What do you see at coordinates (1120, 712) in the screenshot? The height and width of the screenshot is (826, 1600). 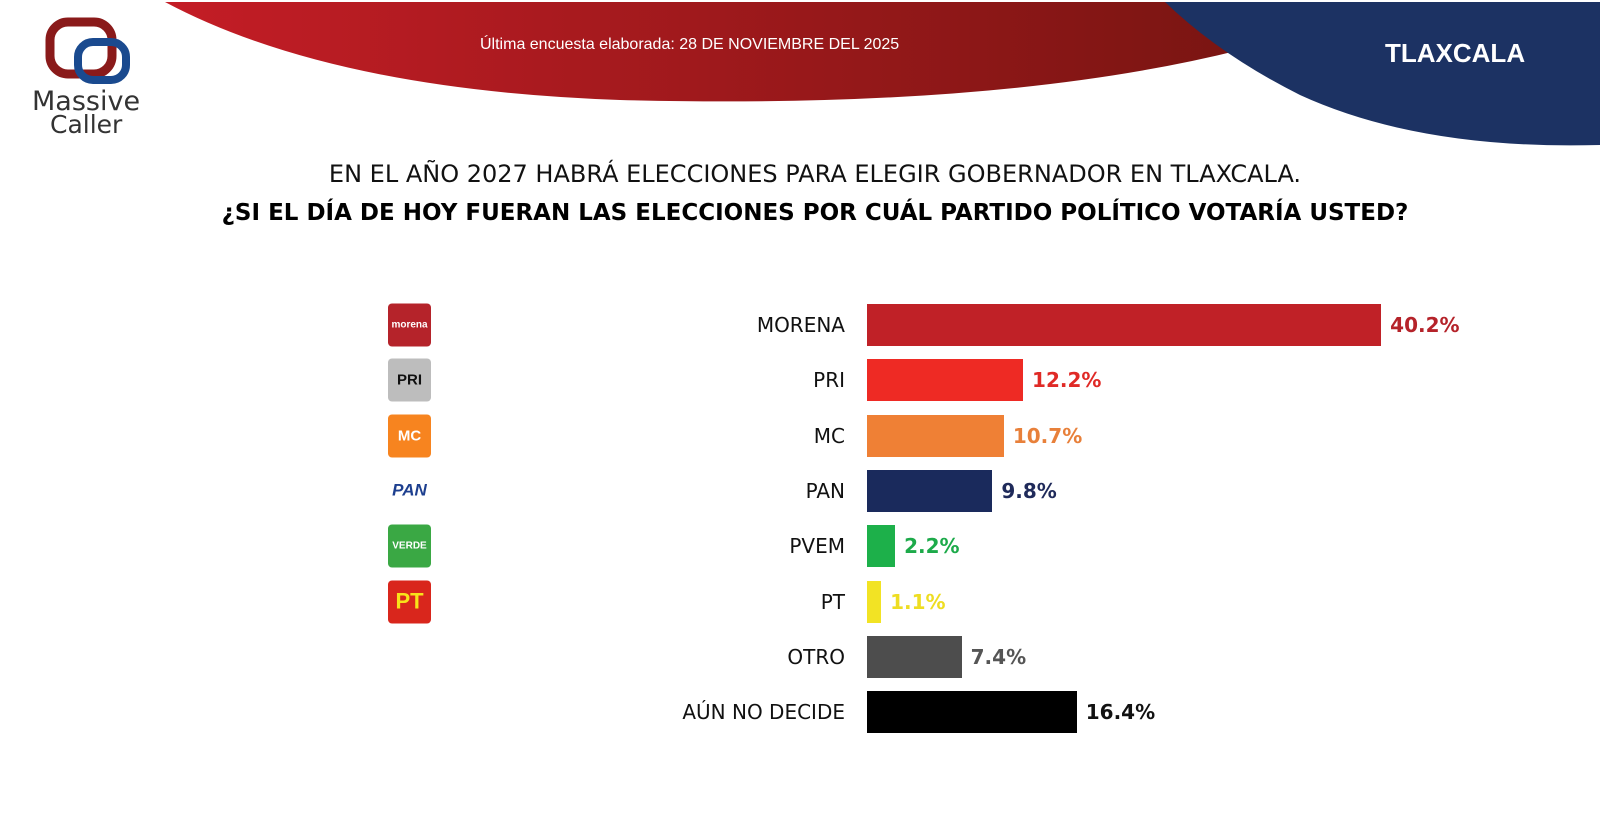 I see `value-label: 16.4%` at bounding box center [1120, 712].